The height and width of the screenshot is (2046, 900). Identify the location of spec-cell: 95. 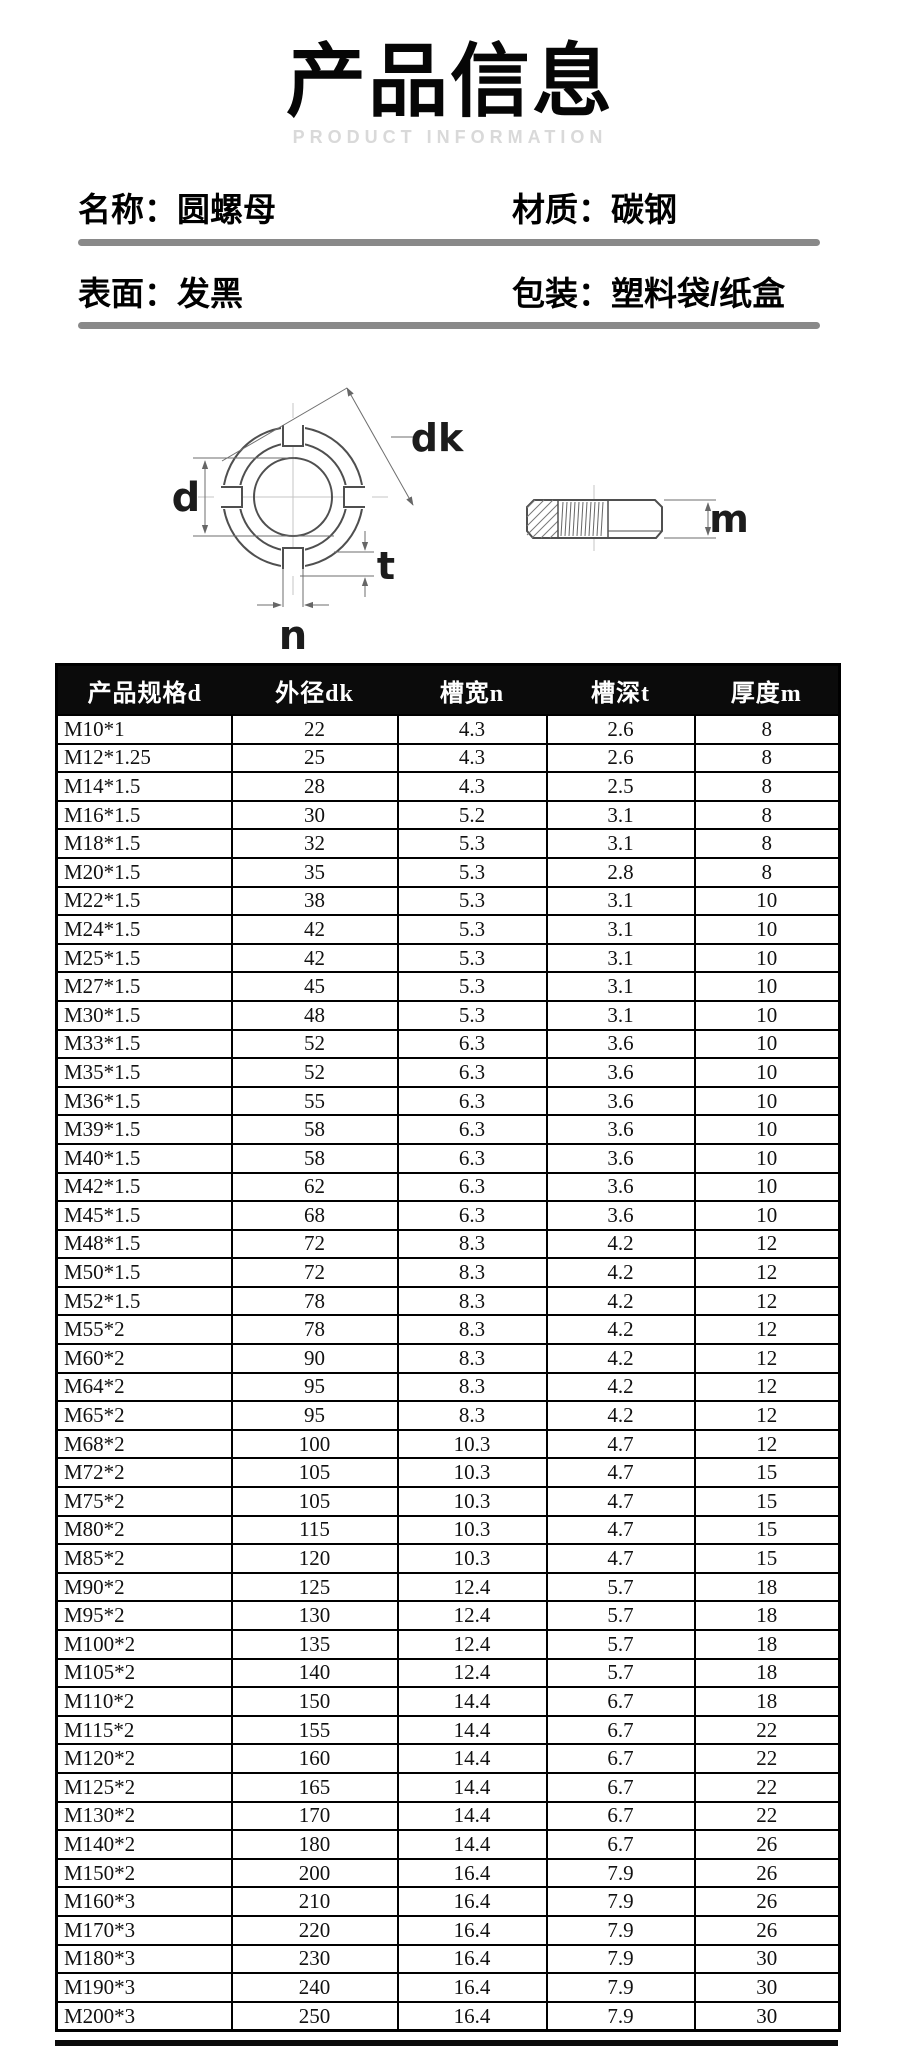
(314, 1387).